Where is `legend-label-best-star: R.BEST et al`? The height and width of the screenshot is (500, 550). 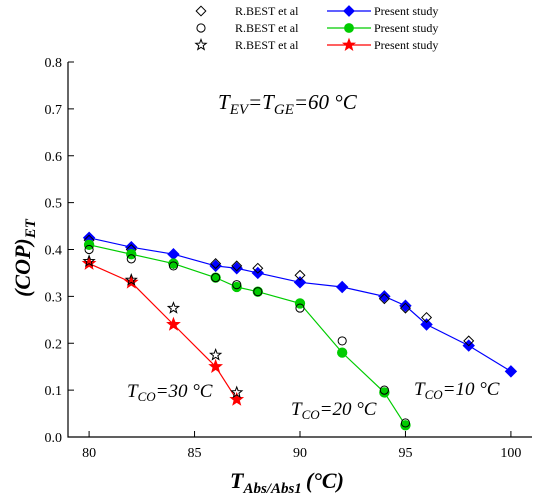
legend-label-best-star: R.BEST et al is located at coordinates (267, 45).